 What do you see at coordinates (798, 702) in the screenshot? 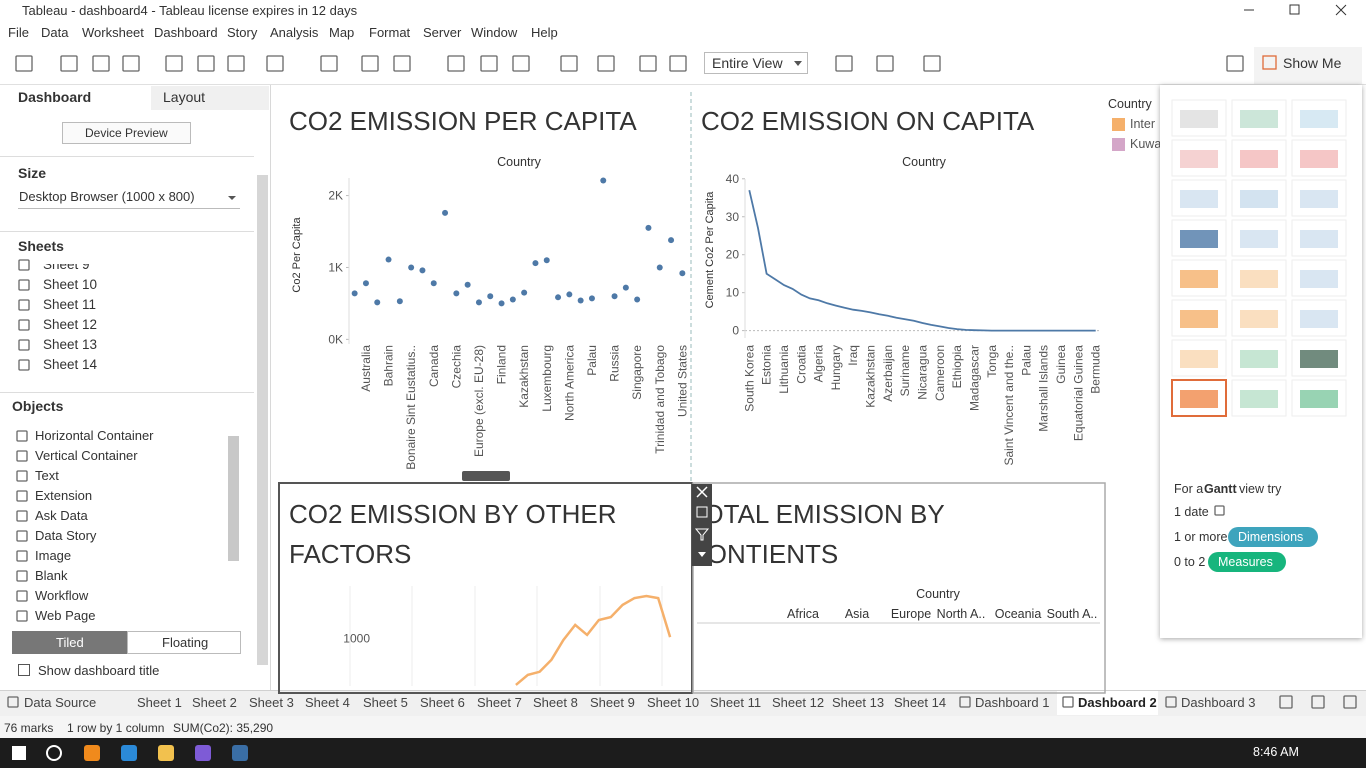
I see `sheet-tab: Sheet 12` at bounding box center [798, 702].